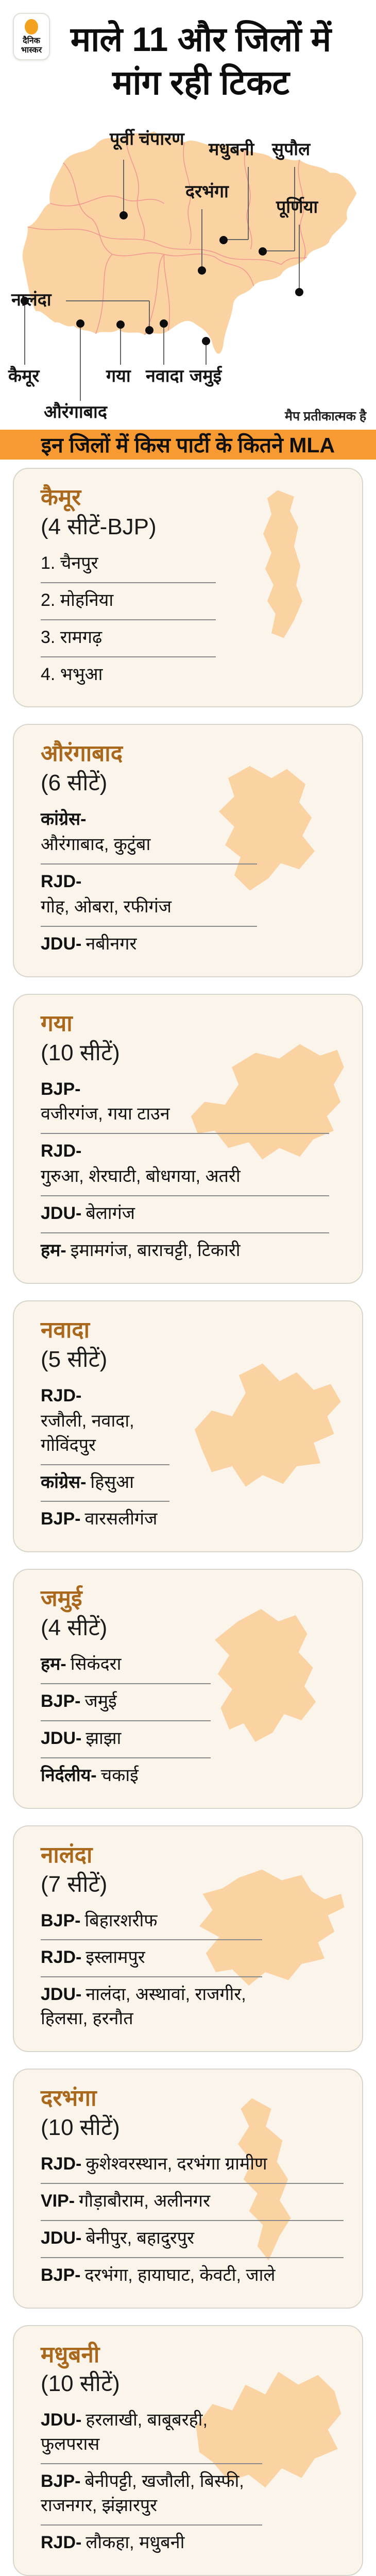 This screenshot has width=376, height=2576. I want to click on page-title-line2: मांग रही टिकट, so click(200, 82).